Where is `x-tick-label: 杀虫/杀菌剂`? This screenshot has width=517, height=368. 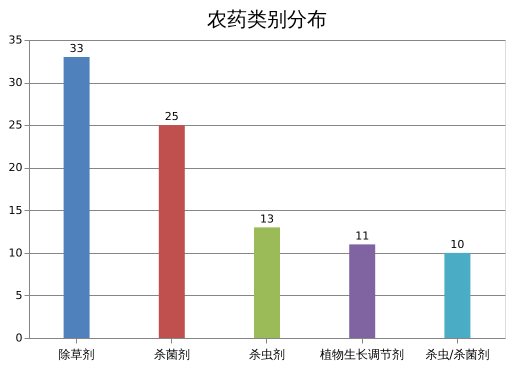
x-tick-label: 杀虫/杀菌剂 is located at coordinates (457, 355).